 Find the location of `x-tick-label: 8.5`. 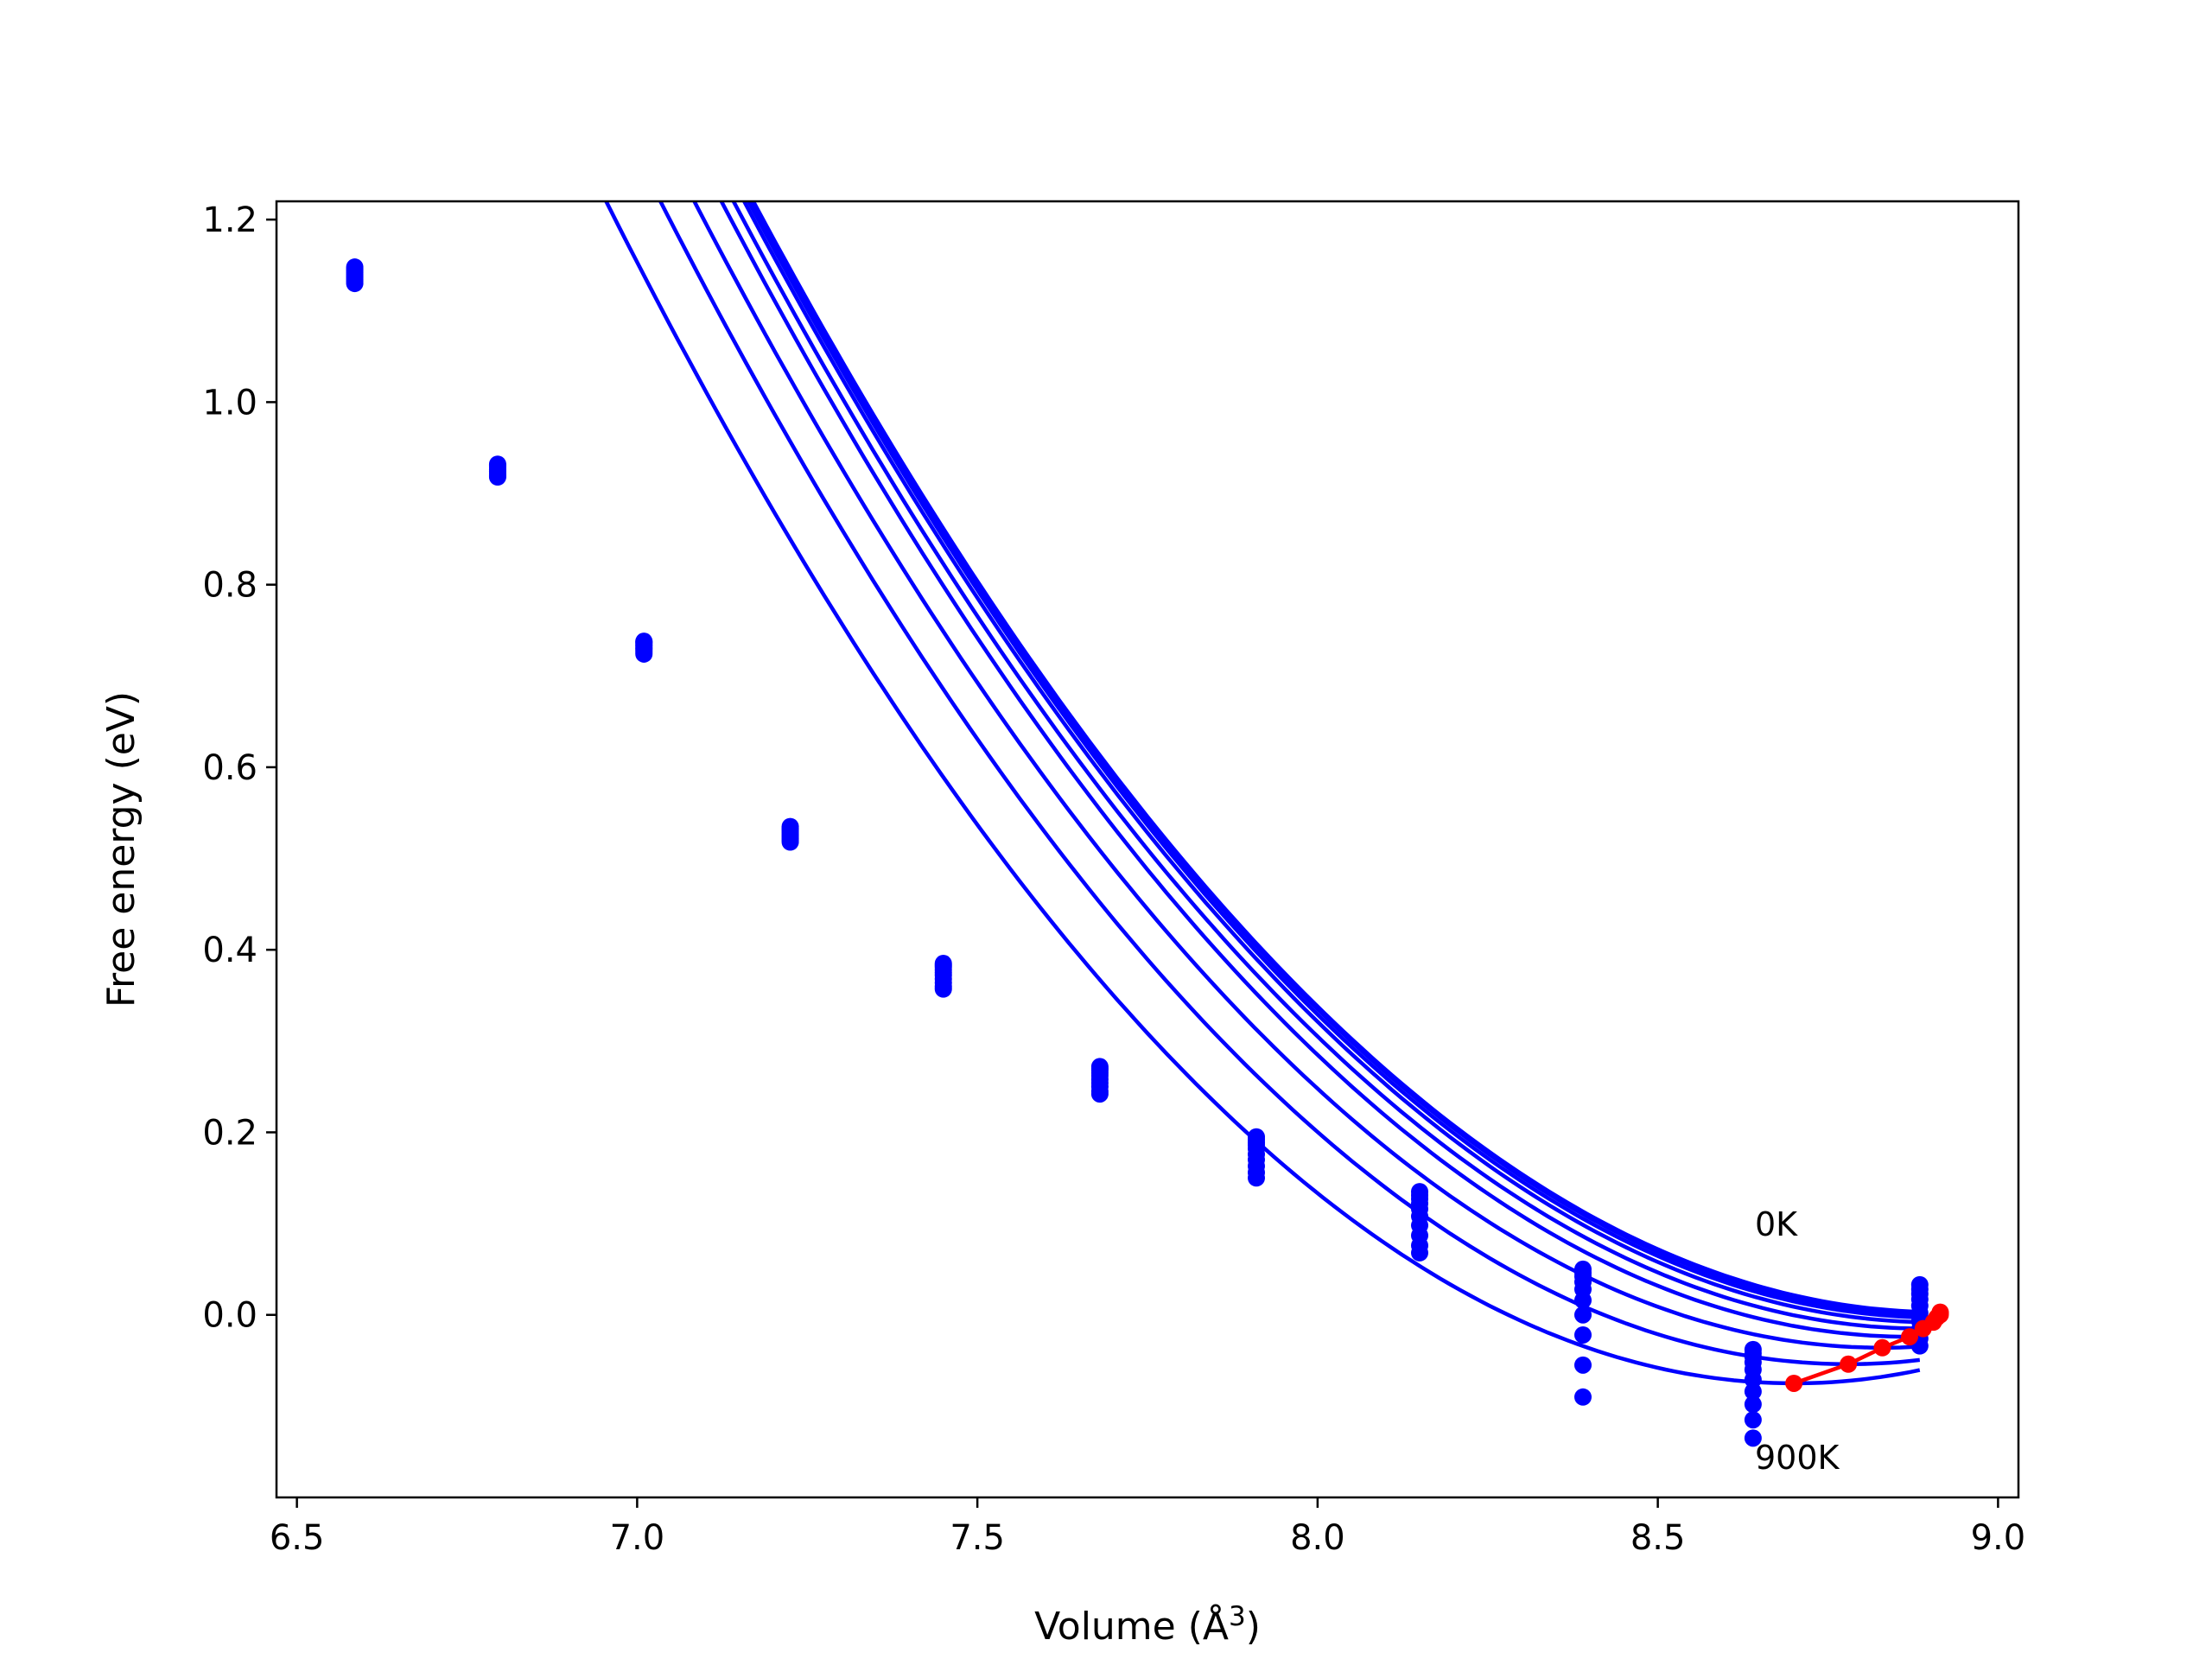

x-tick-label: 8.5 is located at coordinates (1658, 1538).